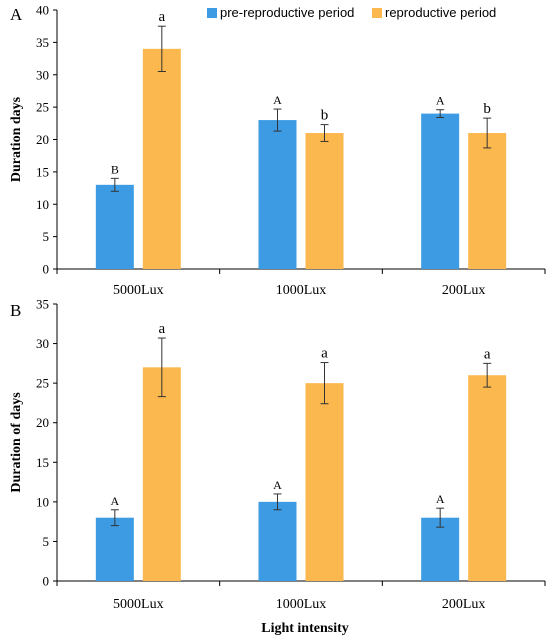 This screenshot has width=550, height=643. What do you see at coordinates (16, 139) in the screenshot?
I see `y-axis-title: Duration days` at bounding box center [16, 139].